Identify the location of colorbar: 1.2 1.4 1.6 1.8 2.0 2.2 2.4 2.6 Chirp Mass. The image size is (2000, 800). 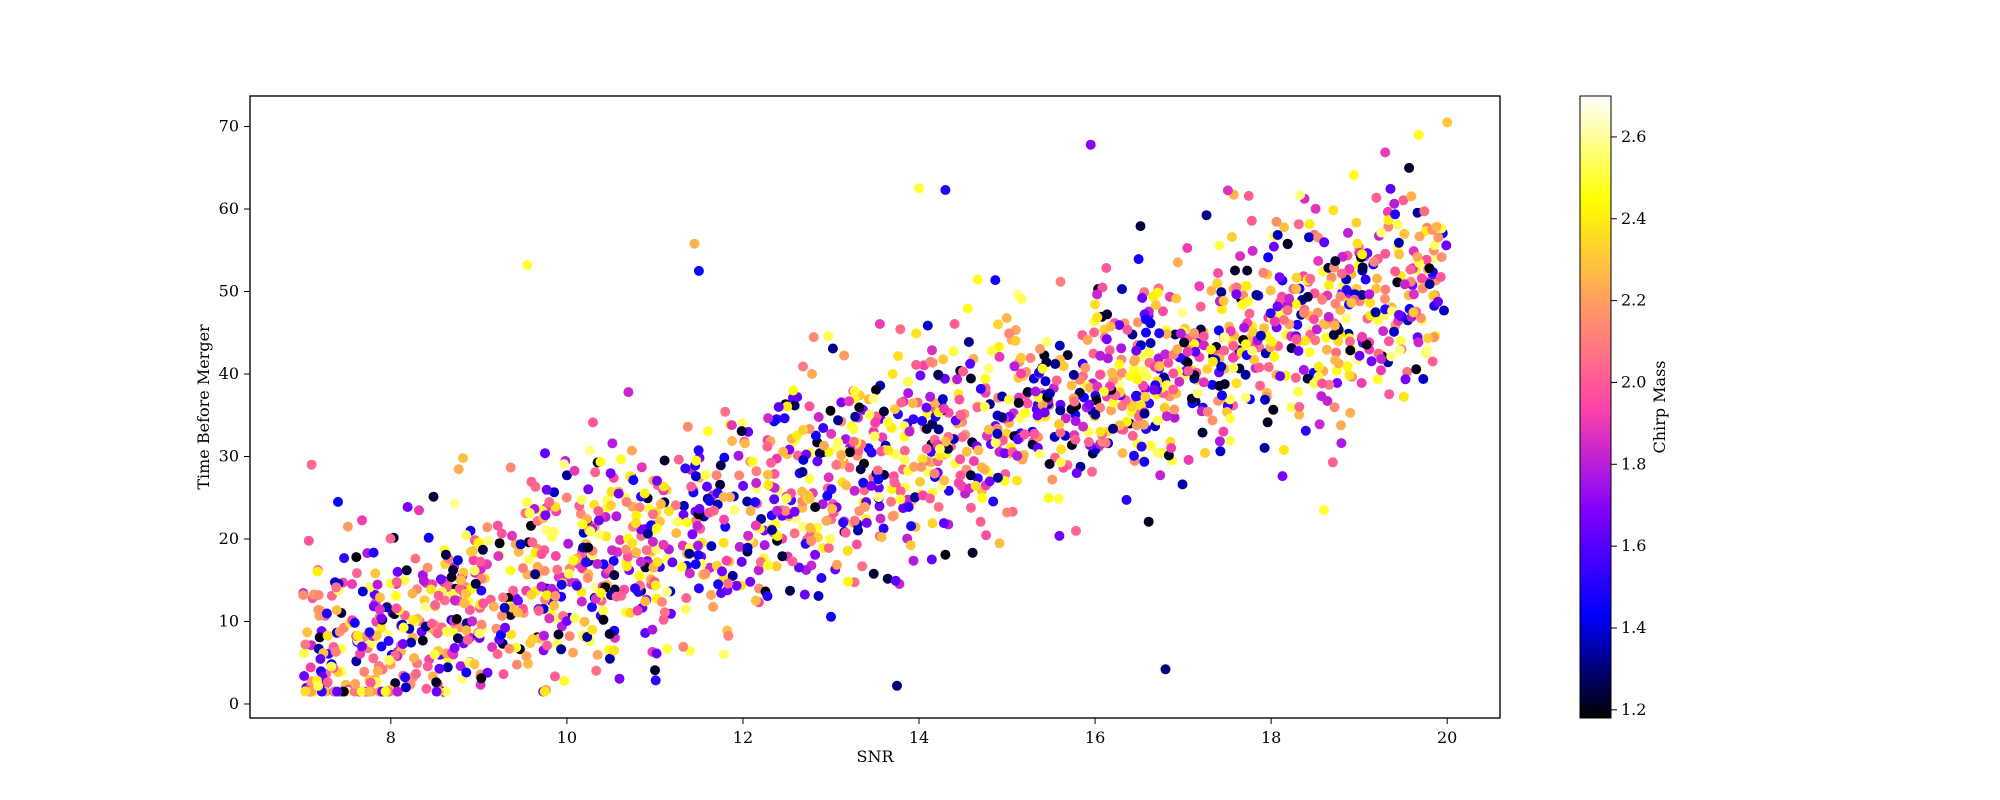
(1624, 407).